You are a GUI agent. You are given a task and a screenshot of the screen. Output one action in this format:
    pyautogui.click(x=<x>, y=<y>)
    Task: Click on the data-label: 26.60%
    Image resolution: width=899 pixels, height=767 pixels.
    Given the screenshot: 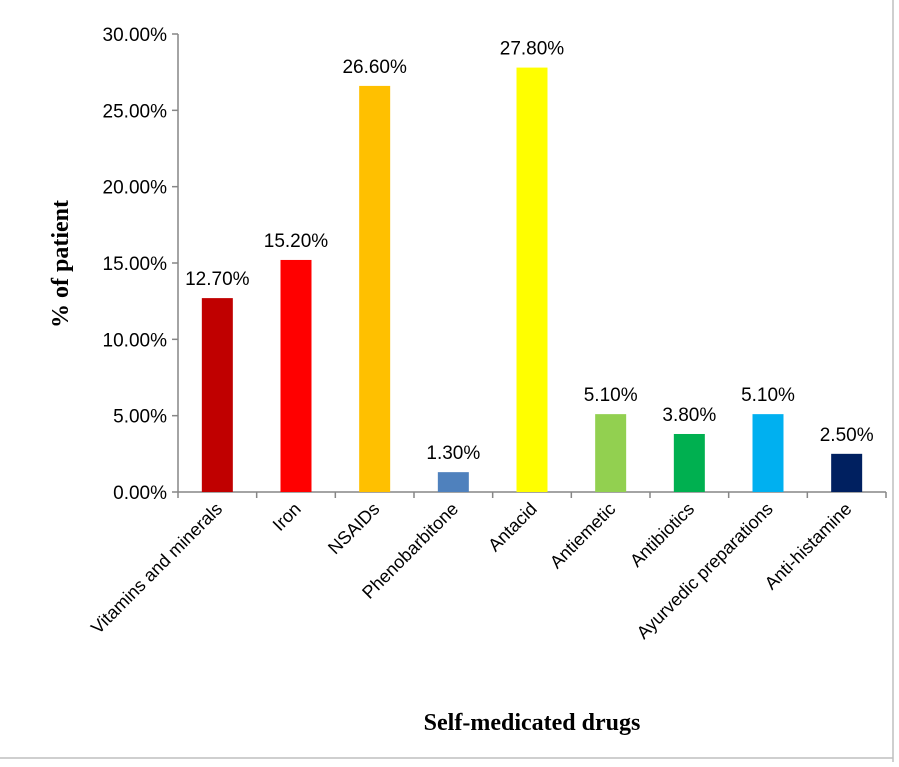 What is the action you would take?
    pyautogui.click(x=374, y=67)
    